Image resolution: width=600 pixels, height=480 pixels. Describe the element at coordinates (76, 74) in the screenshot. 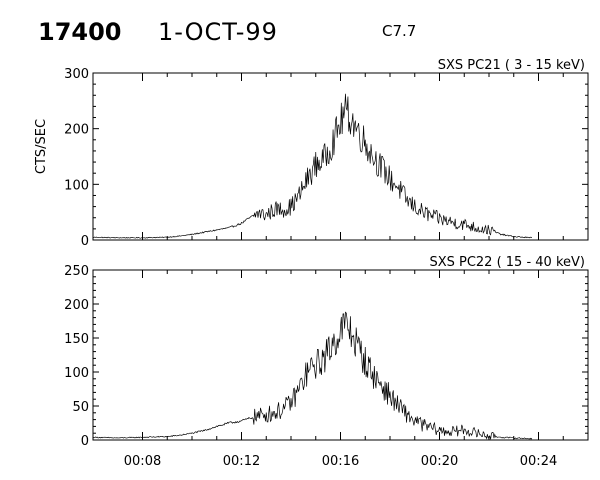

I see `y-tick-label: 300` at that location.